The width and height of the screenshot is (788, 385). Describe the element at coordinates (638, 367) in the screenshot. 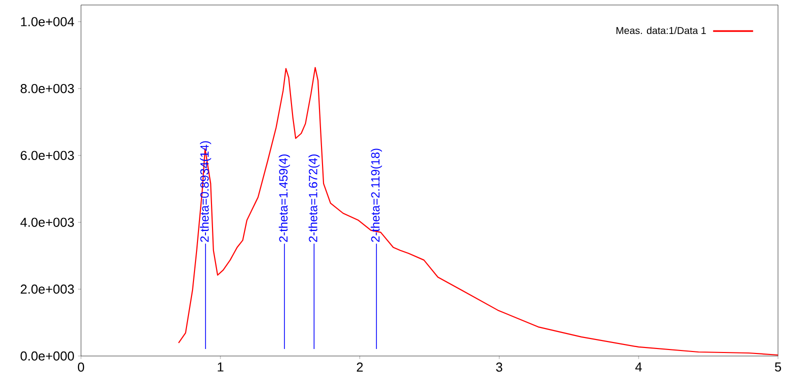

I see `x-tick-label: 4` at that location.